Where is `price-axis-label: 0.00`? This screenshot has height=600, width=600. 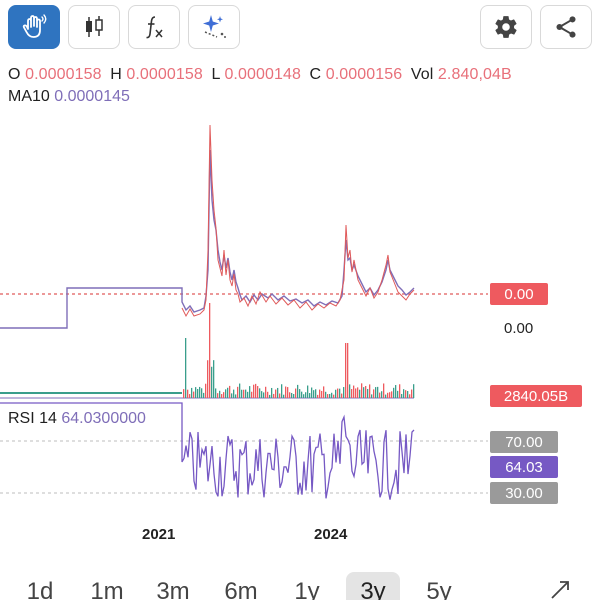
price-axis-label: 0.00 is located at coordinates (519, 328).